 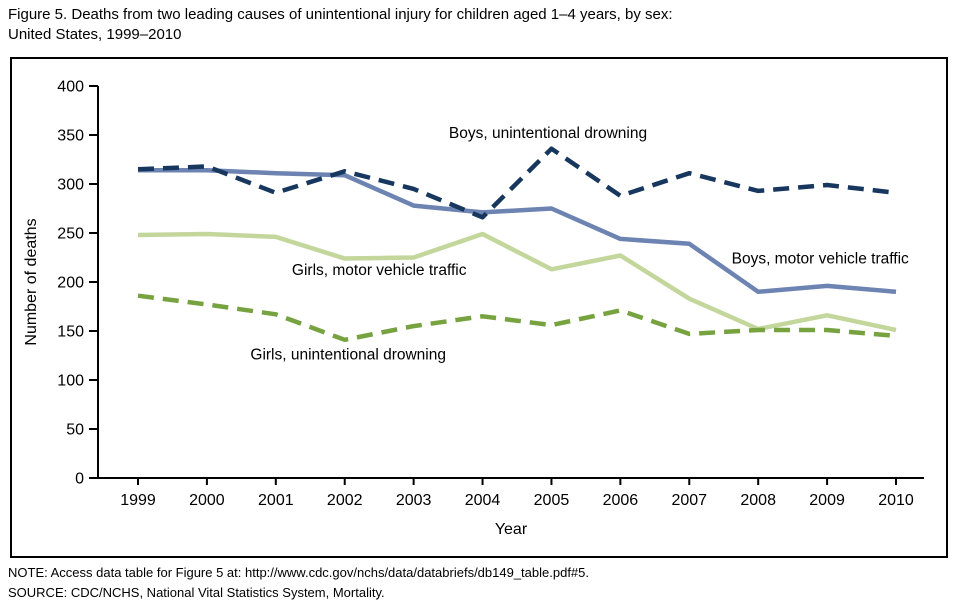 What do you see at coordinates (95, 34) in the screenshot?
I see `figure-title-line2: United States, 1999–2010` at bounding box center [95, 34].